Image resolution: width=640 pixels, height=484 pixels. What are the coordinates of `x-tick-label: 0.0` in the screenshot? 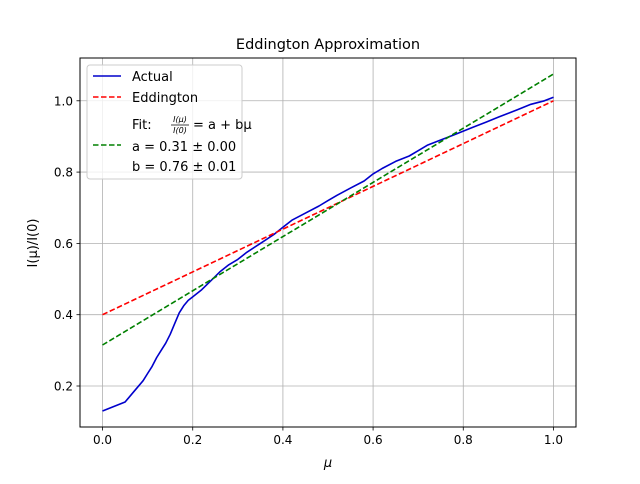 It's located at (102, 440).